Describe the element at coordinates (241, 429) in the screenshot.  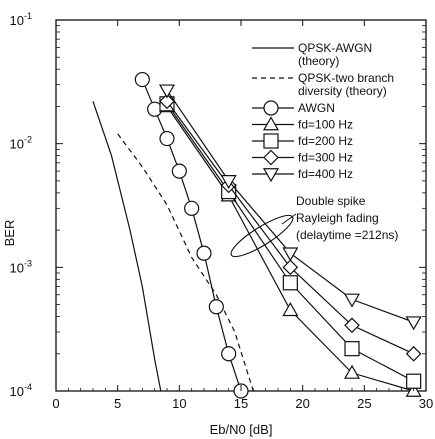
I see `x-axis-title: Eb/N0 [dB]` at that location.